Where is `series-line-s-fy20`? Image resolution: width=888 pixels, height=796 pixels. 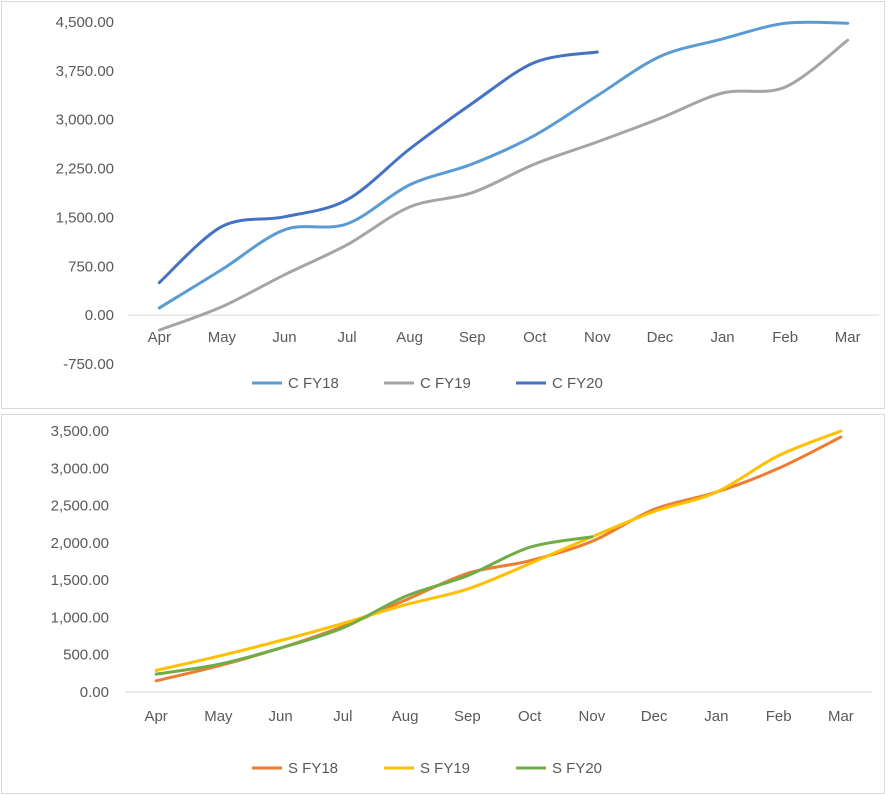 series-line-s-fy20 is located at coordinates (374, 605).